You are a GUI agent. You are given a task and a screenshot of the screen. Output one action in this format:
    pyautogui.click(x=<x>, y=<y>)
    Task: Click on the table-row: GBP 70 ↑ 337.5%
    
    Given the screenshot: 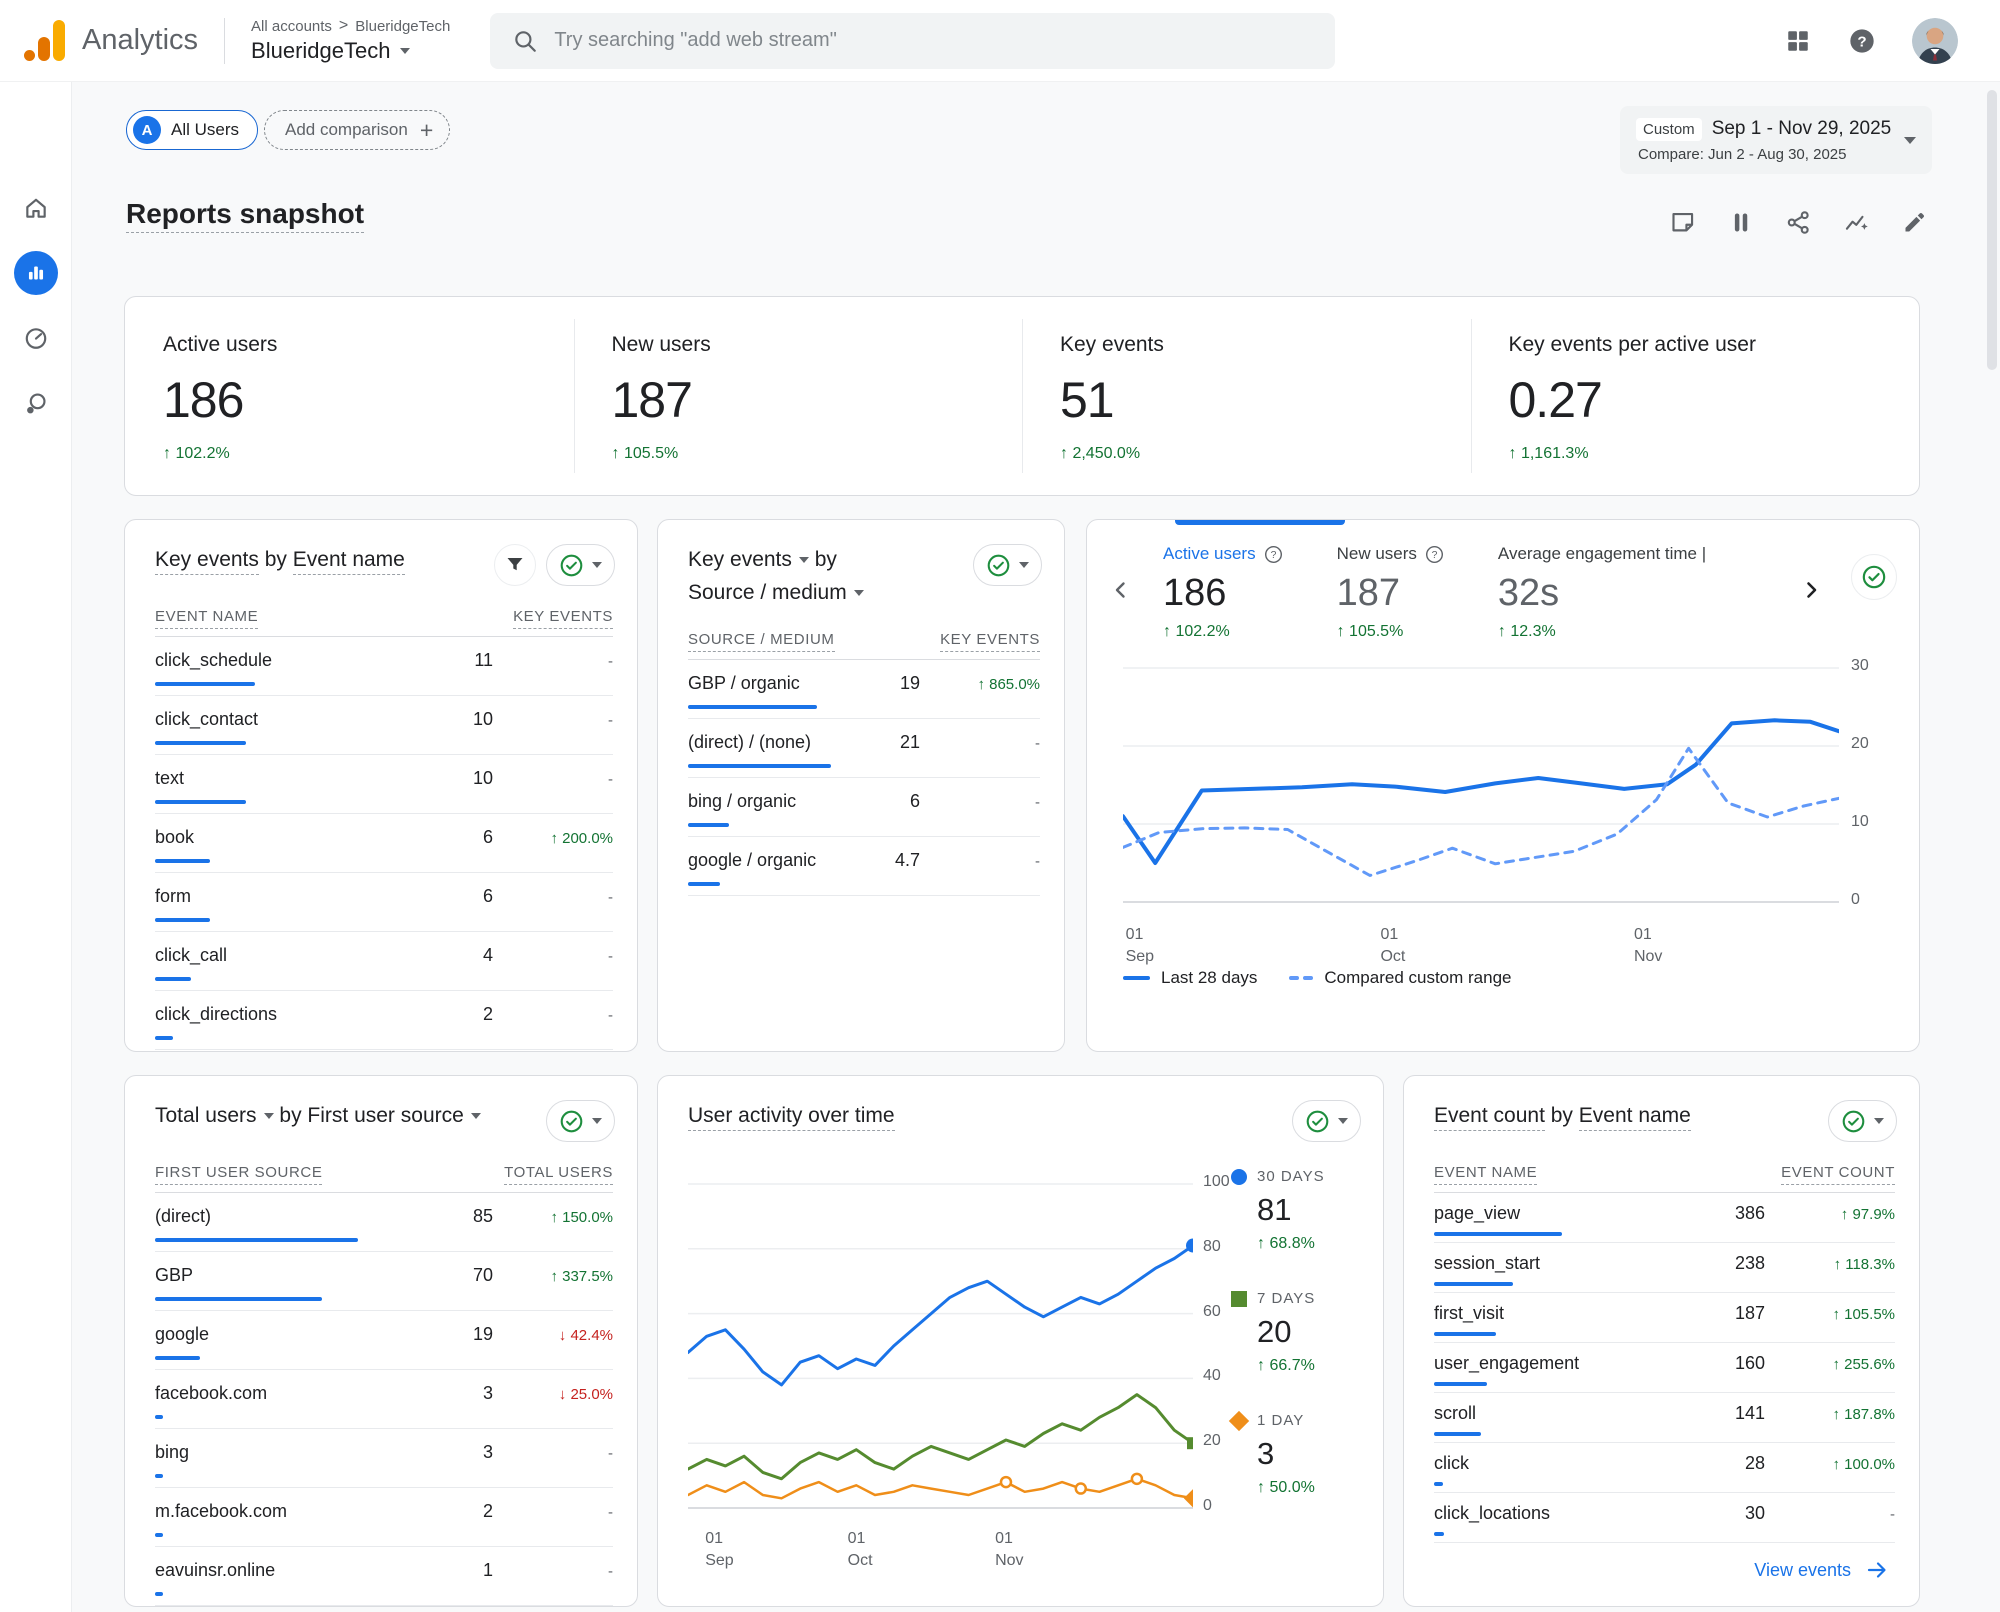 What is the action you would take?
    pyautogui.click(x=384, y=1281)
    